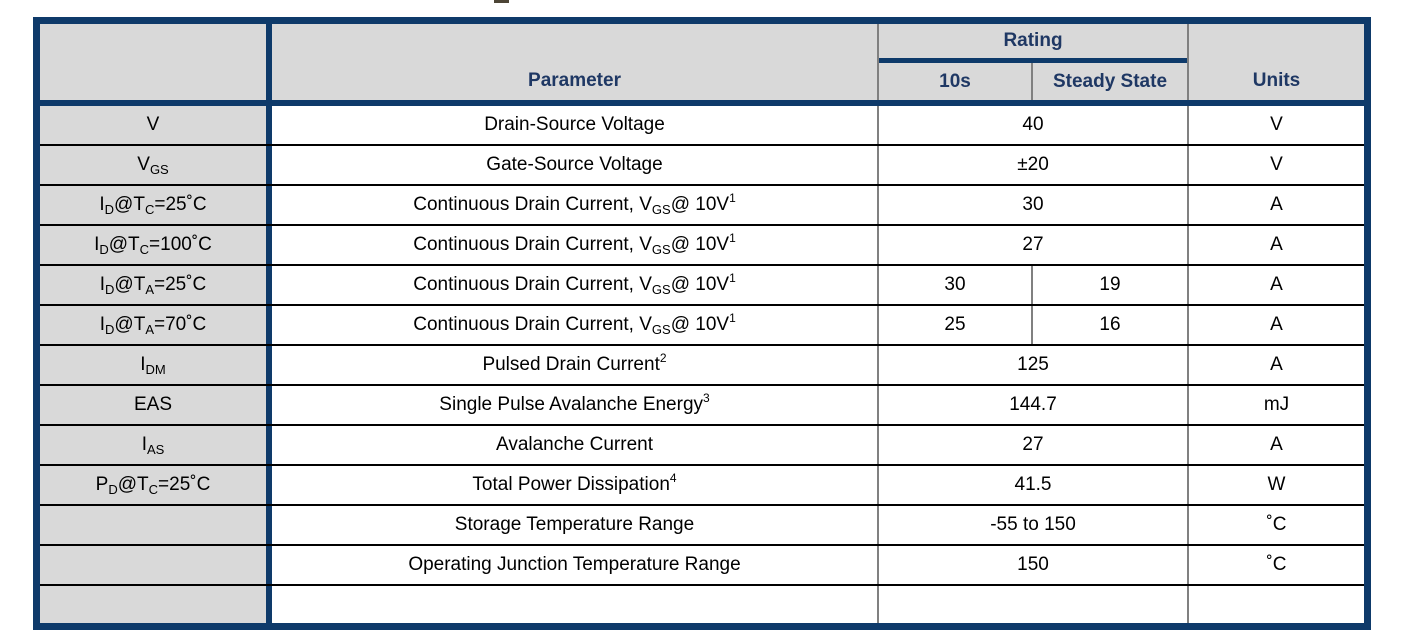  I want to click on rating-header-cell: Rating, so click(1033, 41).